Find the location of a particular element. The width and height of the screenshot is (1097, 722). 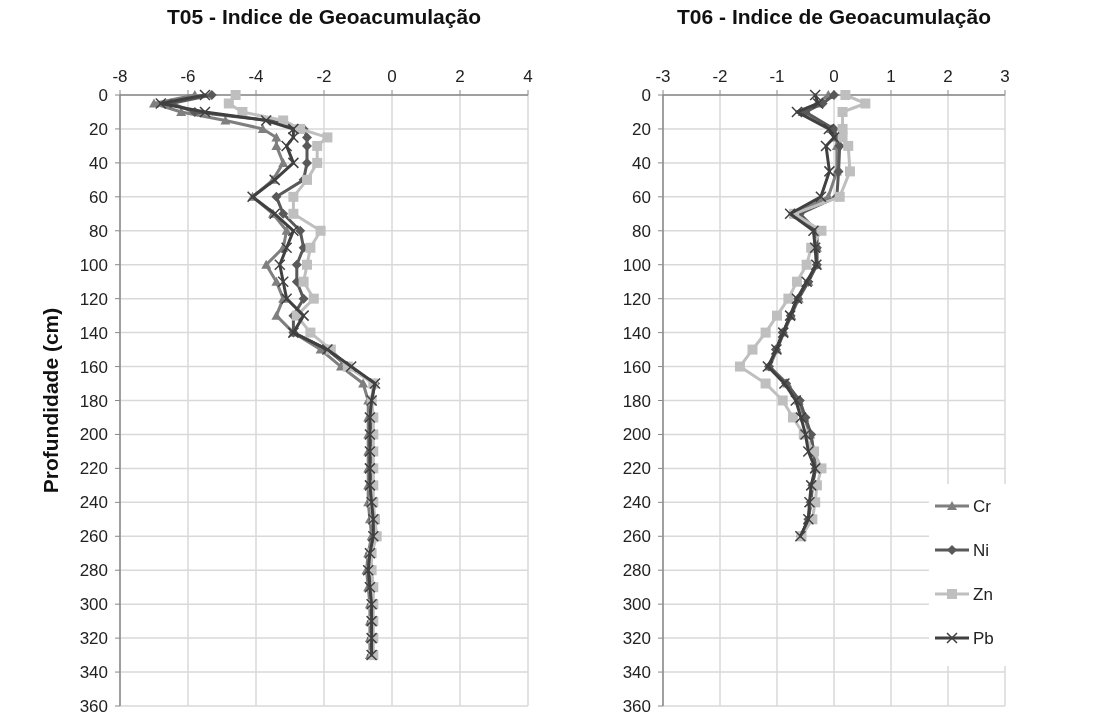

legend-label: Ni is located at coordinates (981, 550).